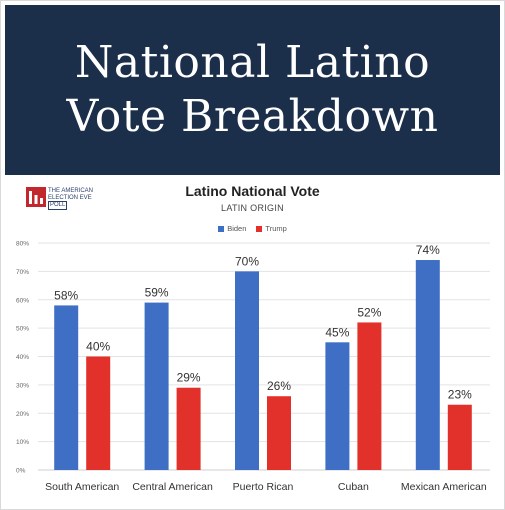  What do you see at coordinates (82, 487) in the screenshot?
I see `x-tick-label: South American` at bounding box center [82, 487].